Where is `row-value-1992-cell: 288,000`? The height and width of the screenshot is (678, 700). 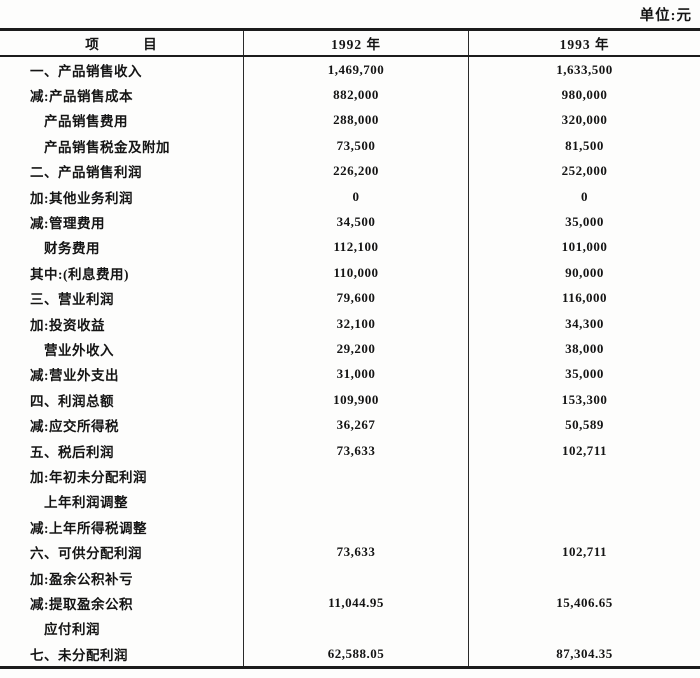 row-value-1992-cell: 288,000 is located at coordinates (355, 120).